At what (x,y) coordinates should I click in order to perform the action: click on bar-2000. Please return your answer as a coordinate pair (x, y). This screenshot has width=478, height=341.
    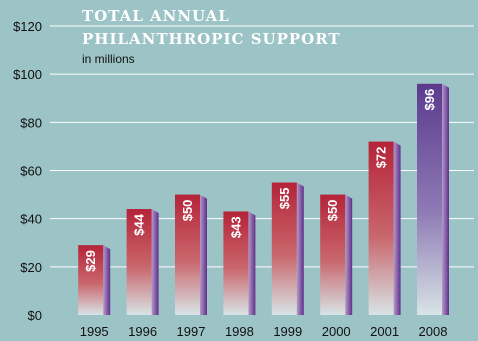
    Looking at the image, I should click on (333, 254).